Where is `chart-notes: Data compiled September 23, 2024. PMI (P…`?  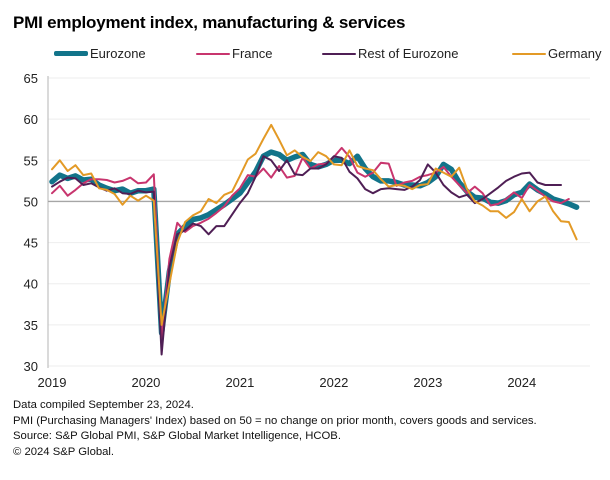
chart-notes: Data compiled September 23, 2024. PMI (P… is located at coordinates (275, 429).